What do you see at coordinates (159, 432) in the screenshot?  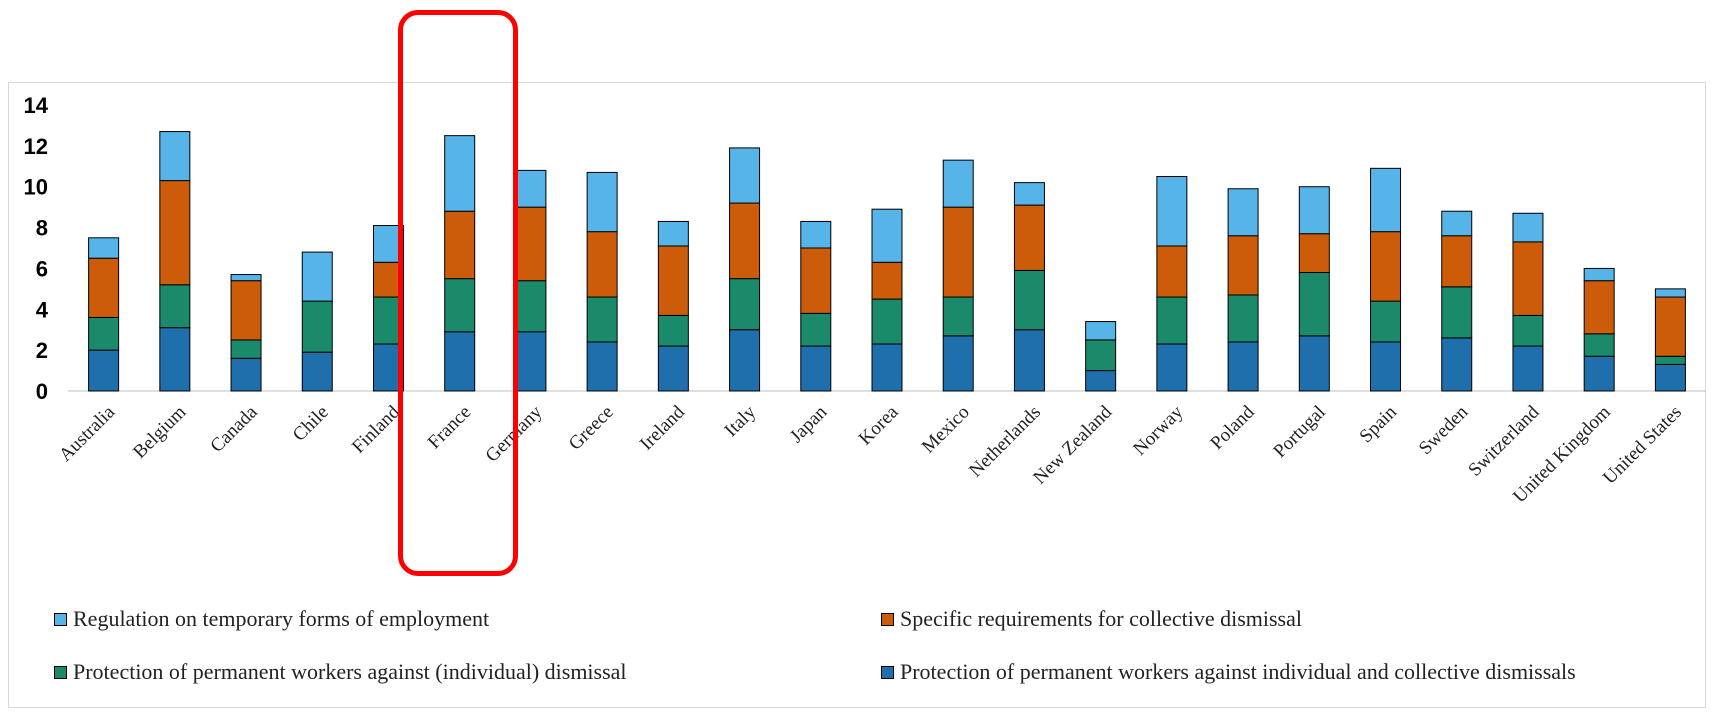 I see `x-tick-label: Belgium` at bounding box center [159, 432].